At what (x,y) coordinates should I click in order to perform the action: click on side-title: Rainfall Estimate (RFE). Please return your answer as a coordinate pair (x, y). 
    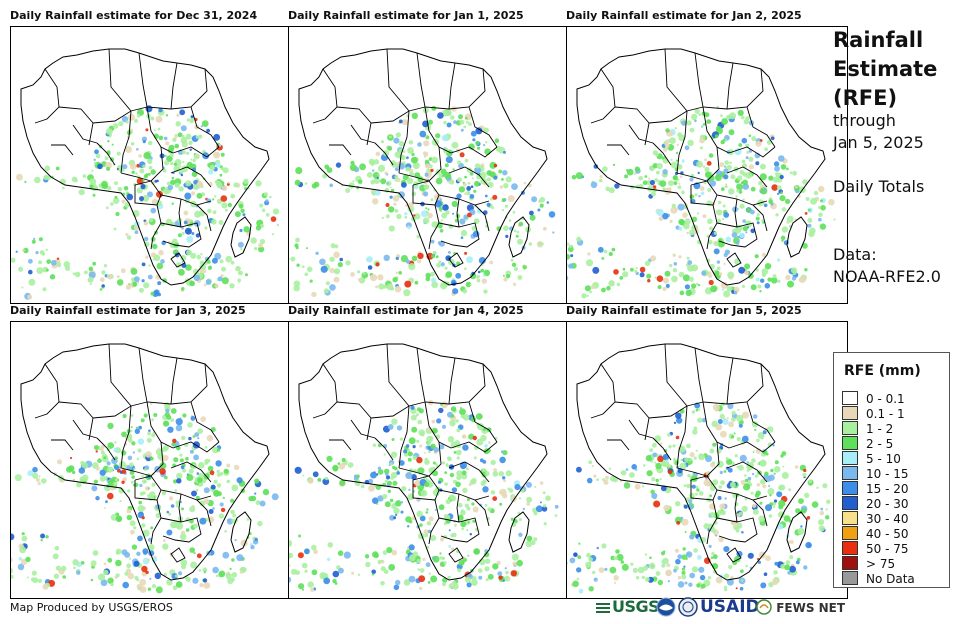
    Looking at the image, I should click on (898, 69).